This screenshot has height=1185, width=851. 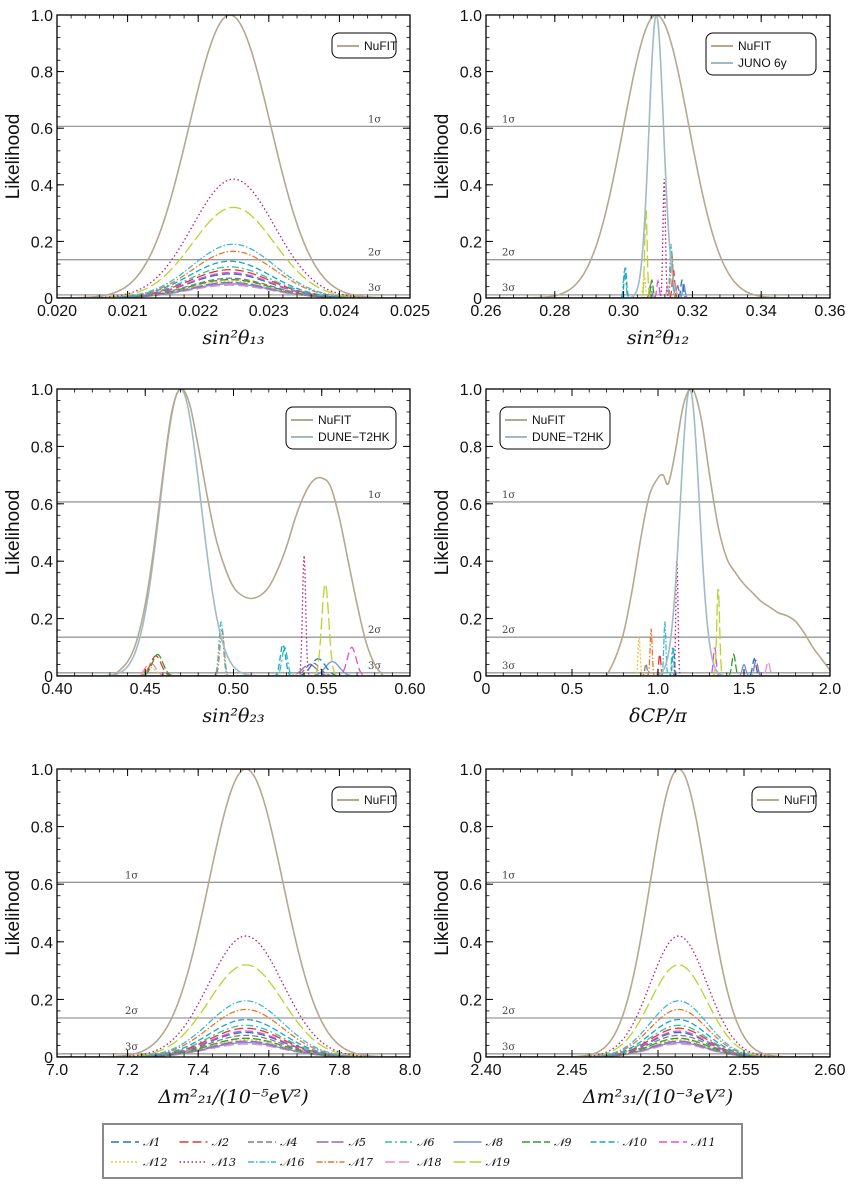 What do you see at coordinates (57, 311) in the screenshot?
I see `x-tick-label: 0.020` at bounding box center [57, 311].